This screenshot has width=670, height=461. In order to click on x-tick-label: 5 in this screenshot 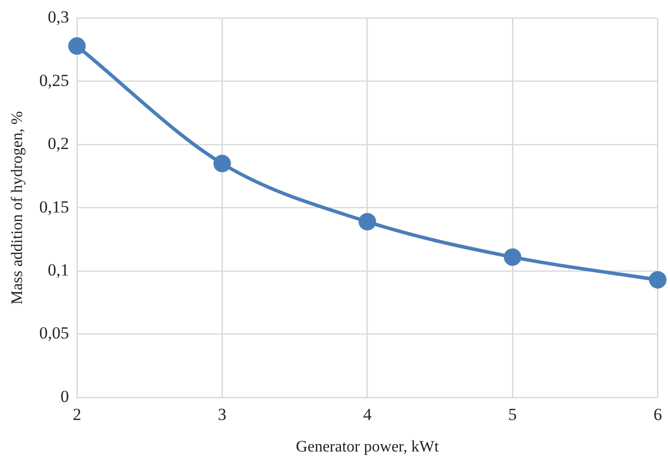, I will do `click(512, 414)`.